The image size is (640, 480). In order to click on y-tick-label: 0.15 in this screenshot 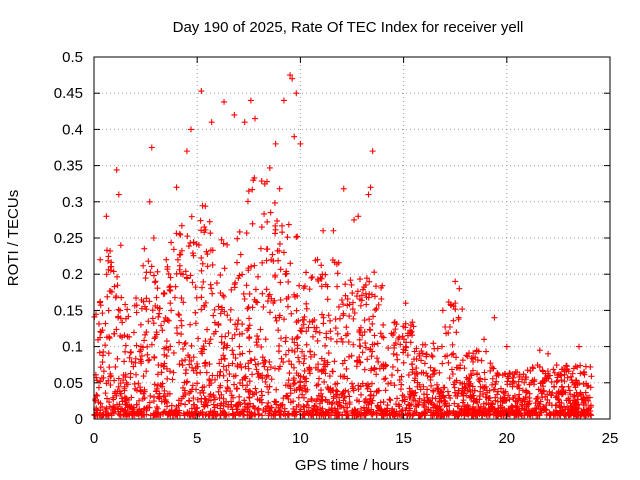, I will do `click(68, 310)`.